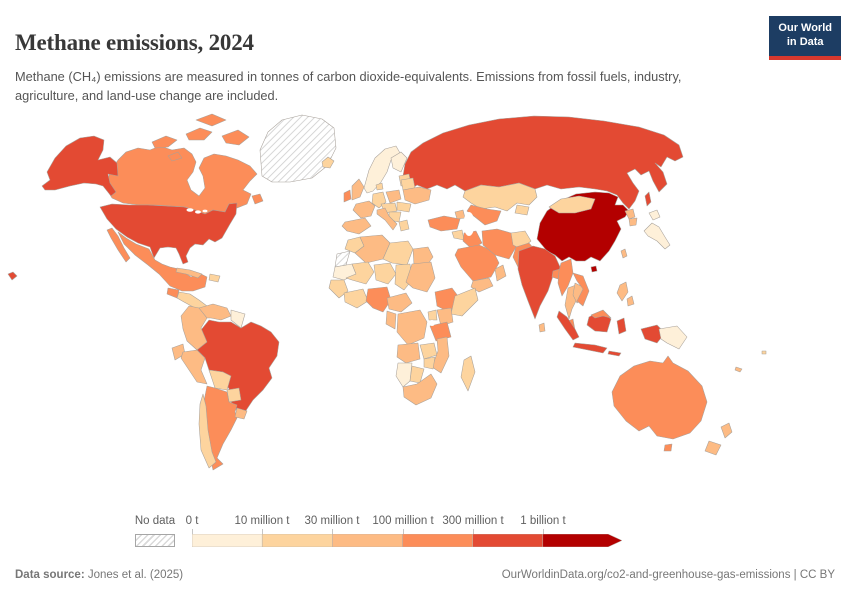  I want to click on country-denmark, so click(379, 186).